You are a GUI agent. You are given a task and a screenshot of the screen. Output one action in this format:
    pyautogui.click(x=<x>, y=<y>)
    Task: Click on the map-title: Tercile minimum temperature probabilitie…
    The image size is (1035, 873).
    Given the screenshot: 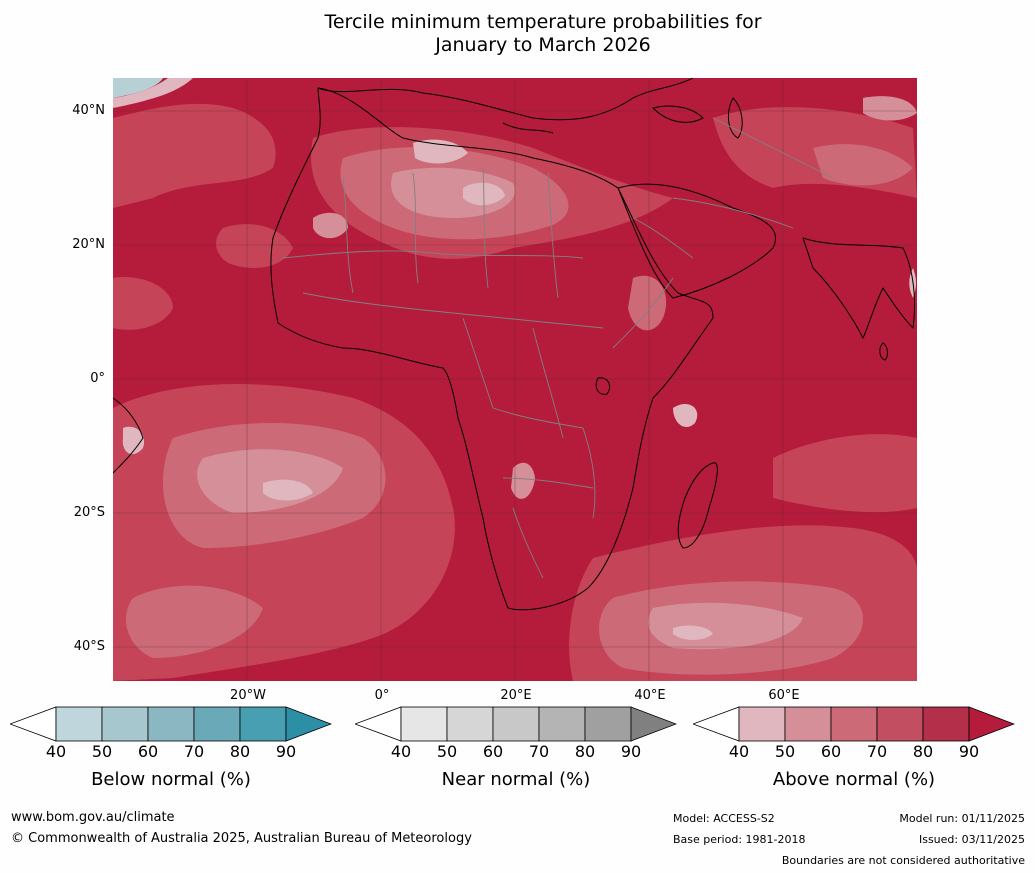 What is the action you would take?
    pyautogui.click(x=543, y=34)
    